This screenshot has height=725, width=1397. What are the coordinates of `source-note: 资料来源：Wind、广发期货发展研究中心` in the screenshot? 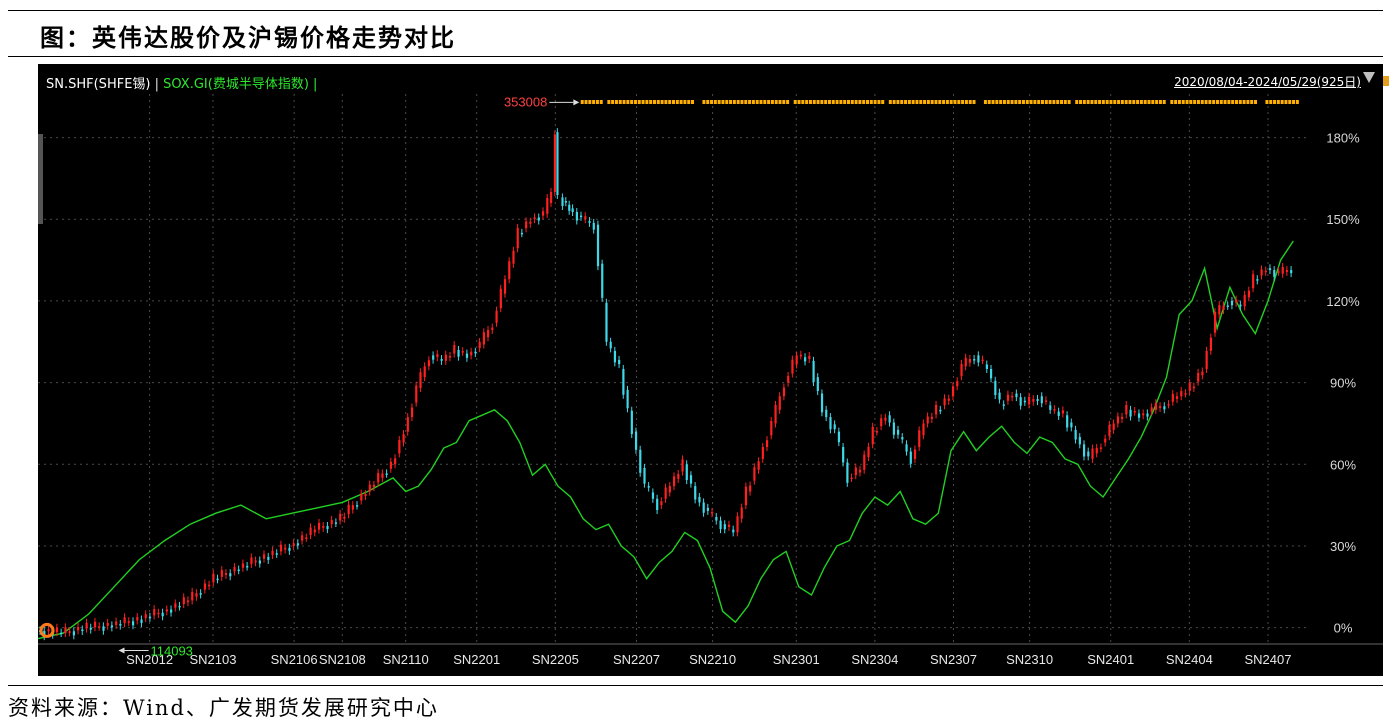 It's located at (223, 708).